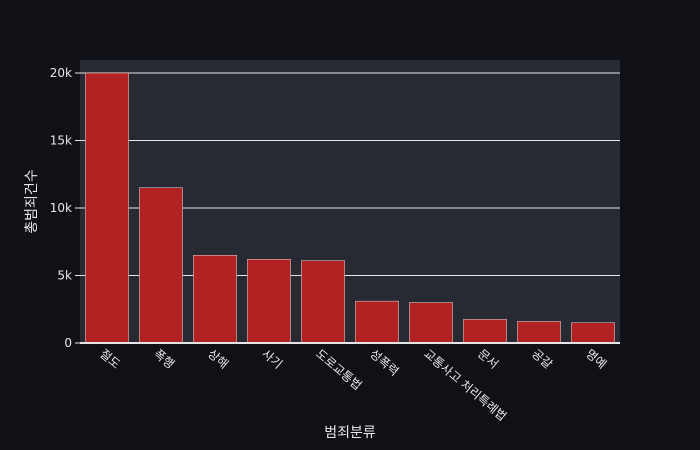 Image resolution: width=700 pixels, height=450 pixels. I want to click on x-tick-label: 폭행, so click(164, 359).